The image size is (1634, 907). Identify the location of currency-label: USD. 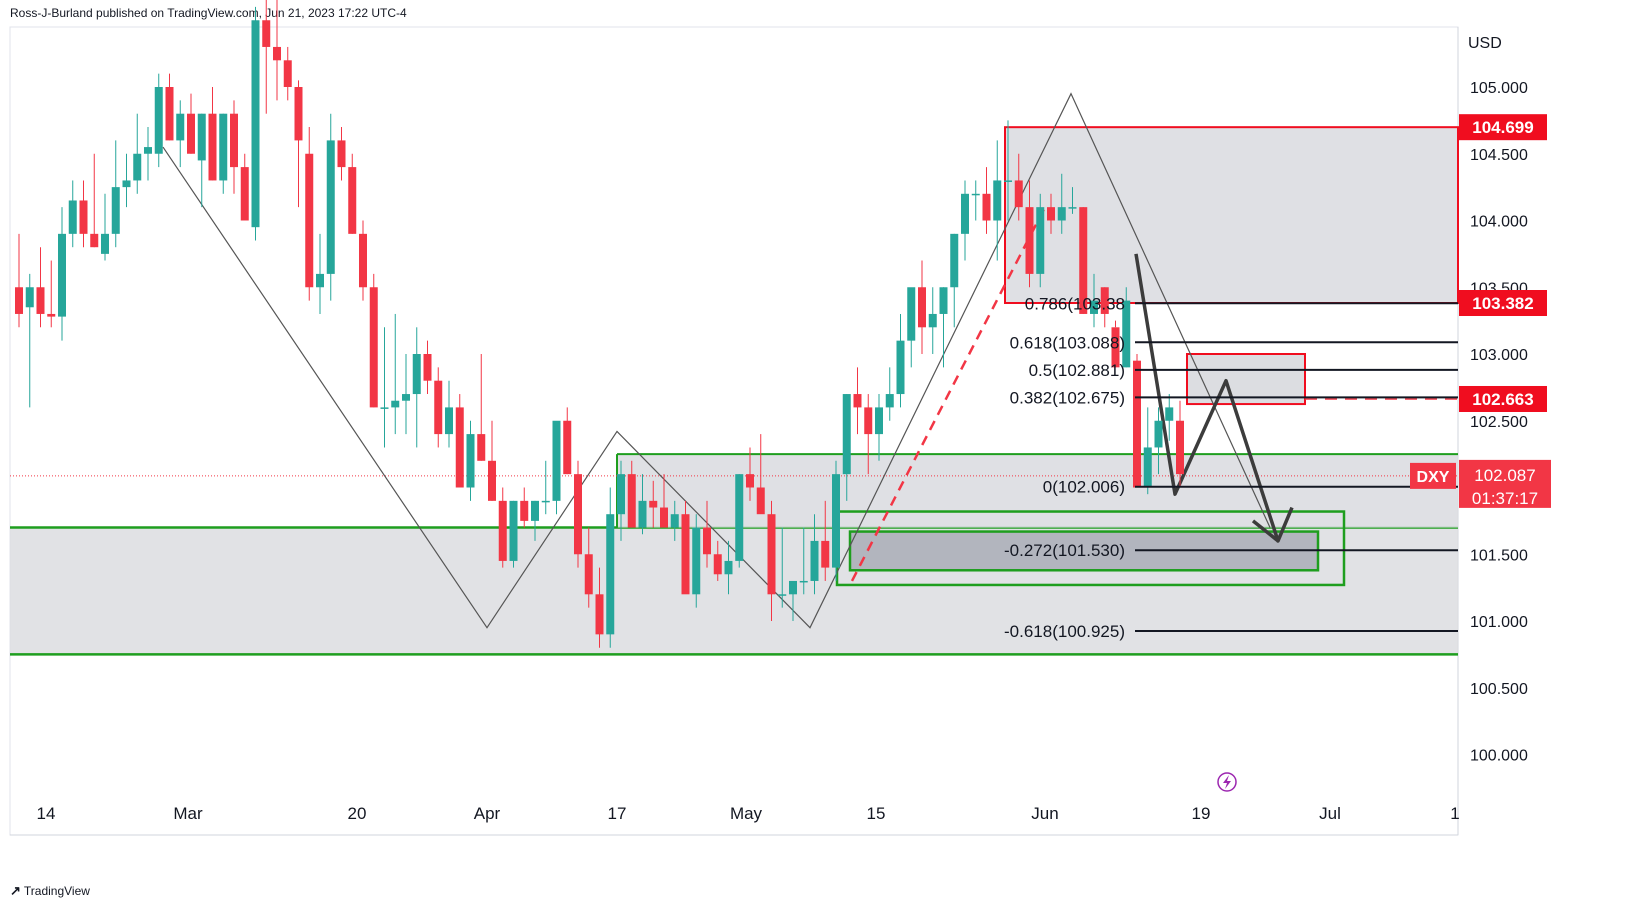
(1485, 43).